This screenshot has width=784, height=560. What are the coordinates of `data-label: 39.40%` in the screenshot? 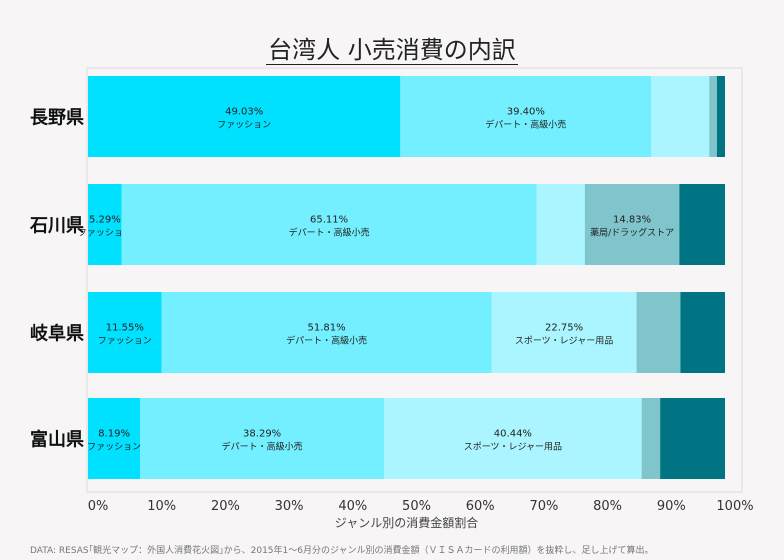 It's located at (526, 112).